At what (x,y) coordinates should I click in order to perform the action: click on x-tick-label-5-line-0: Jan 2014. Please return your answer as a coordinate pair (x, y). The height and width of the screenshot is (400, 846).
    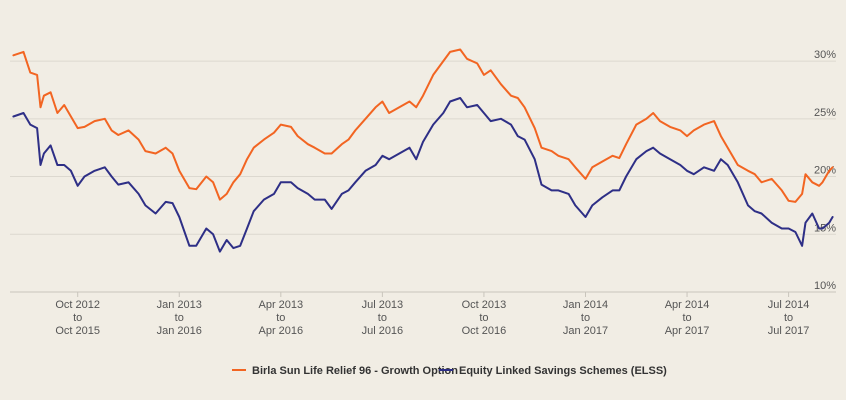
    Looking at the image, I should click on (585, 305).